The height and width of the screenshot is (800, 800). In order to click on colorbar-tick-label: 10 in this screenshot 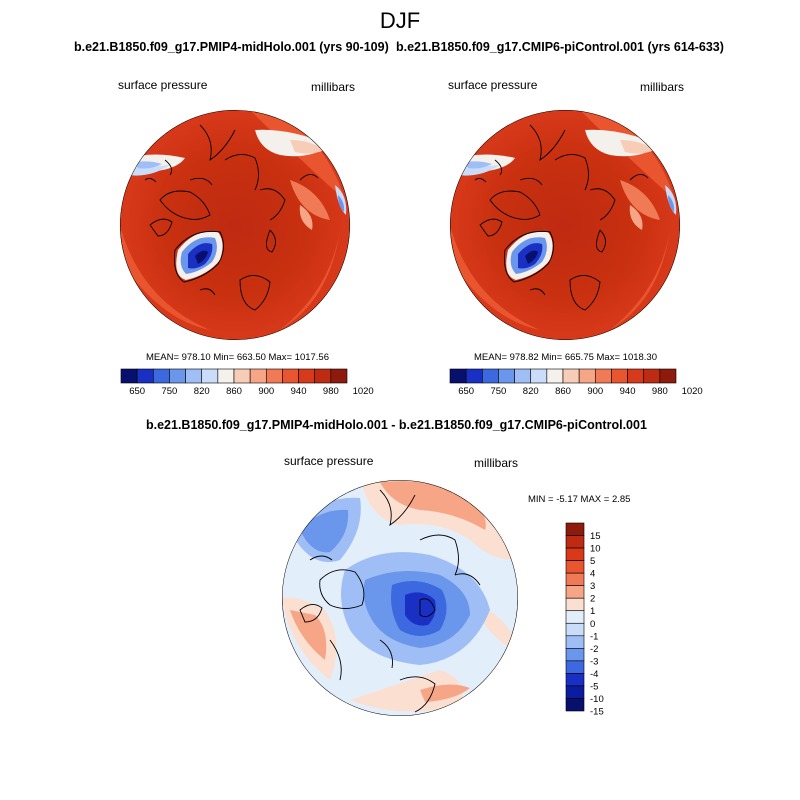, I will do `click(595, 549)`.